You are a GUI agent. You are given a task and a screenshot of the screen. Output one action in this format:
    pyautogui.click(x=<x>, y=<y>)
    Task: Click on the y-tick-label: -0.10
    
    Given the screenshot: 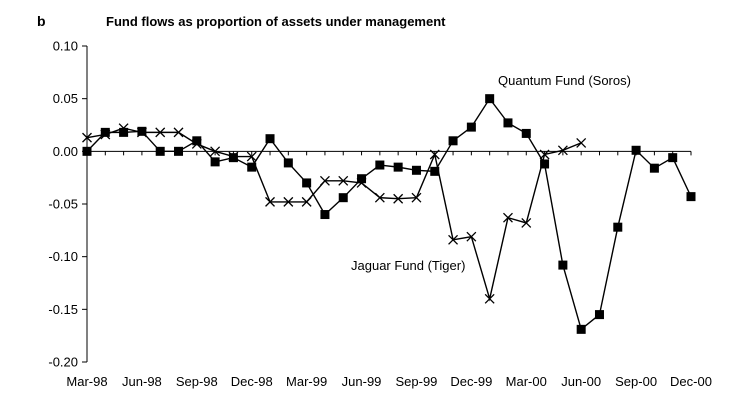 What is the action you would take?
    pyautogui.click(x=63, y=256)
    